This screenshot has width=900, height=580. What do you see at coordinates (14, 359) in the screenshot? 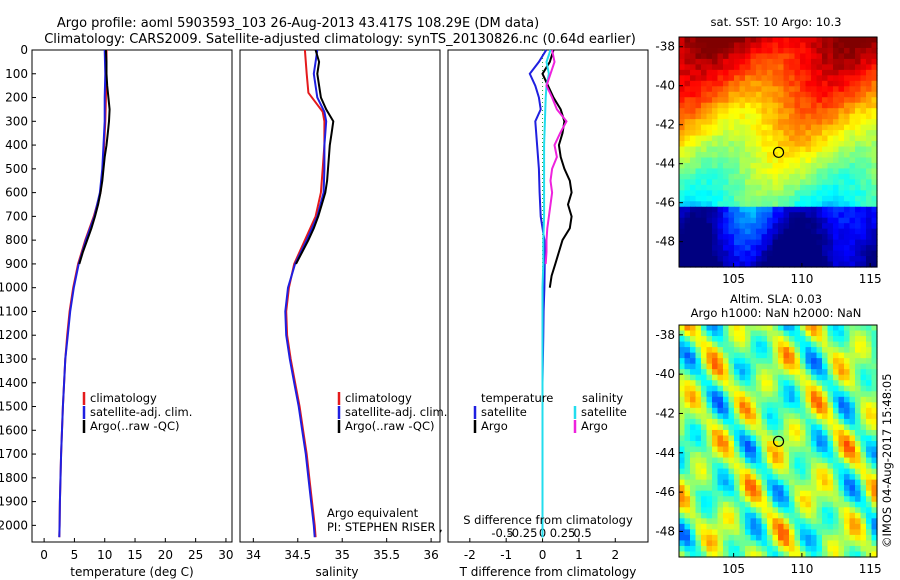
I see `depth-tick-label: 1300` at bounding box center [14, 359].